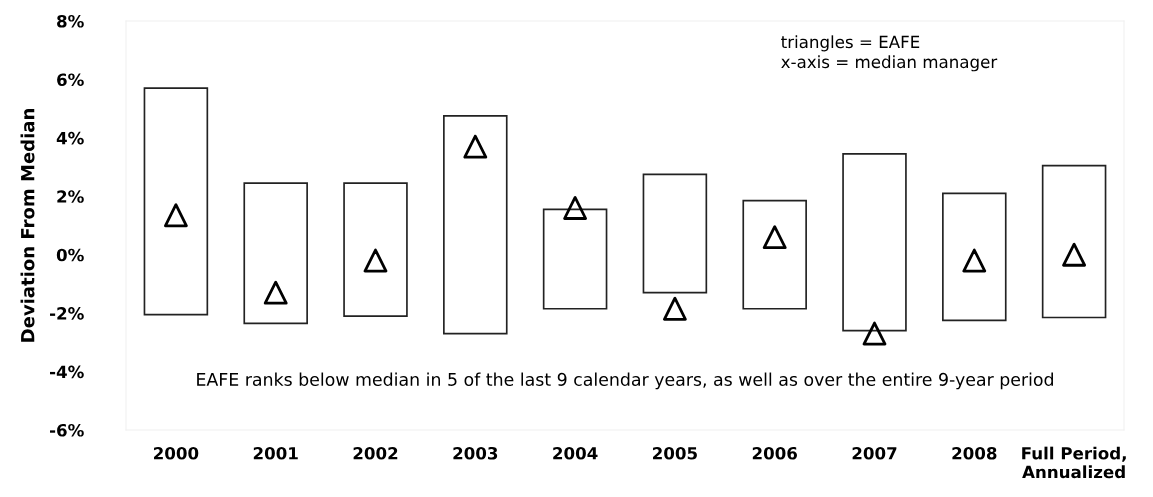  Describe the element at coordinates (1074, 462) in the screenshot. I see `x-tick-label: Full Period, Annualized` at that location.